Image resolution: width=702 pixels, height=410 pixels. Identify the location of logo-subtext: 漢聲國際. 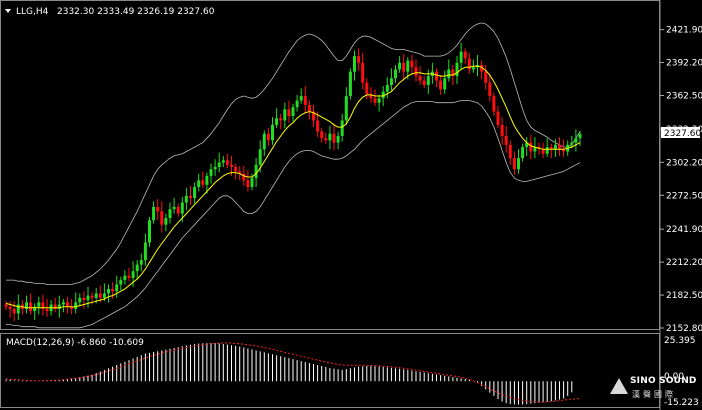
(654, 394).